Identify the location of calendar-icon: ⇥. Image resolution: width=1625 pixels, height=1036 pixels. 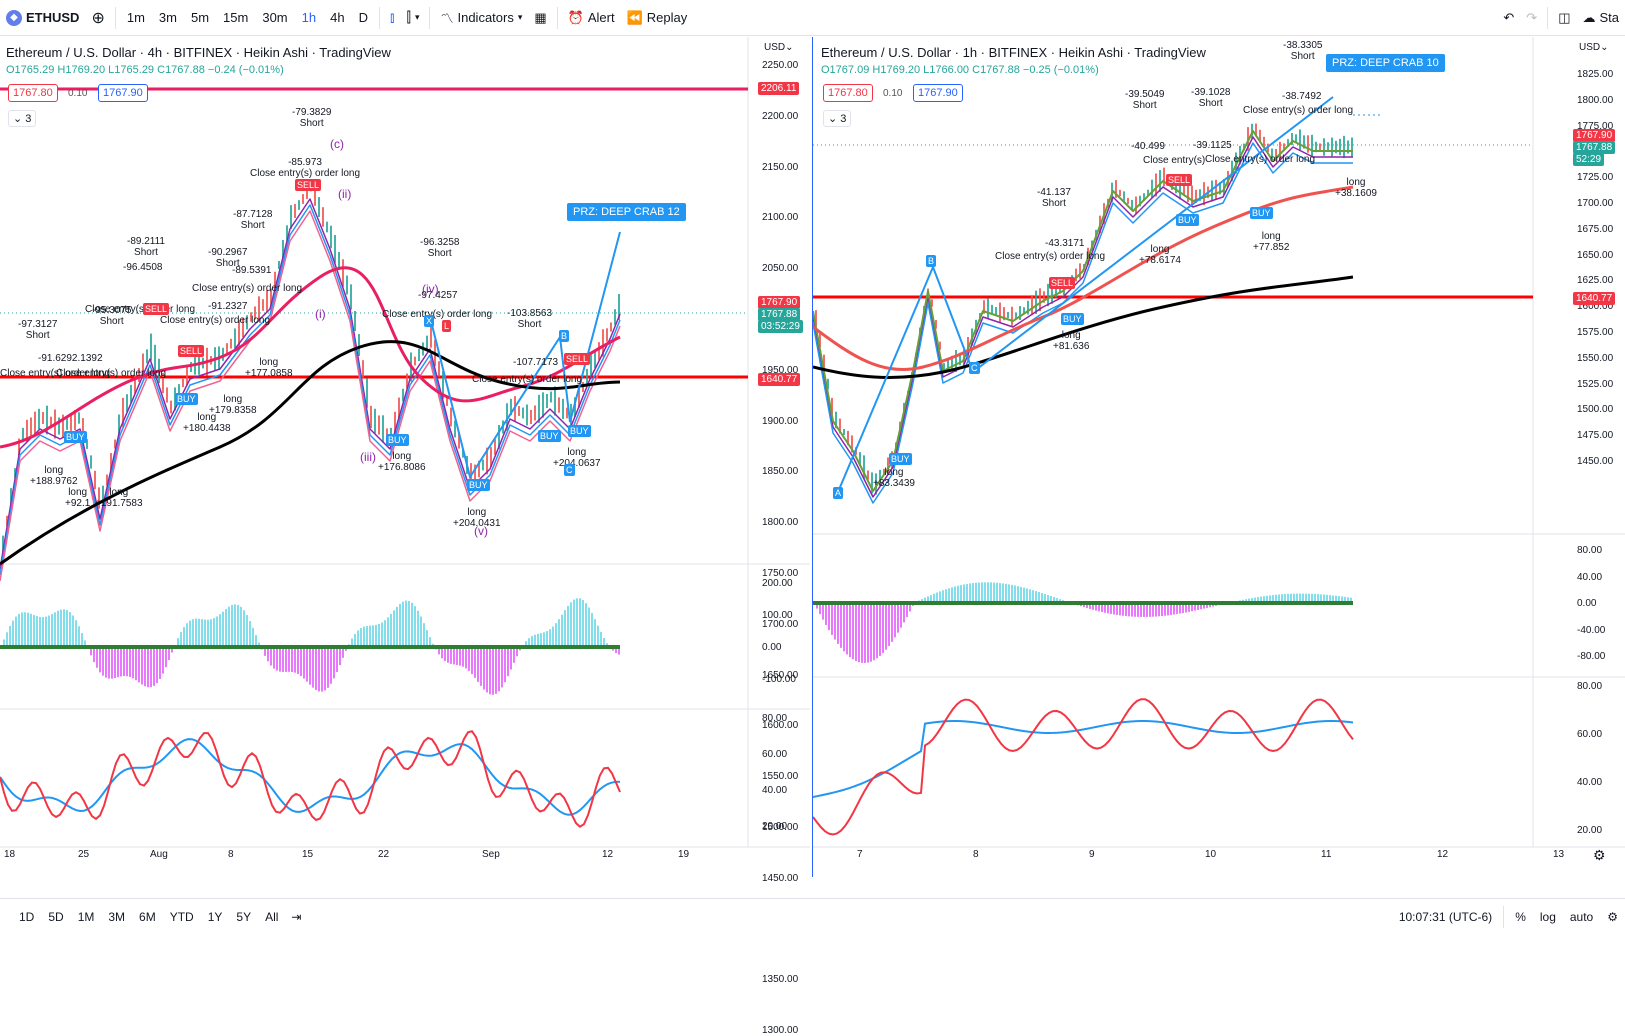
(296, 917).